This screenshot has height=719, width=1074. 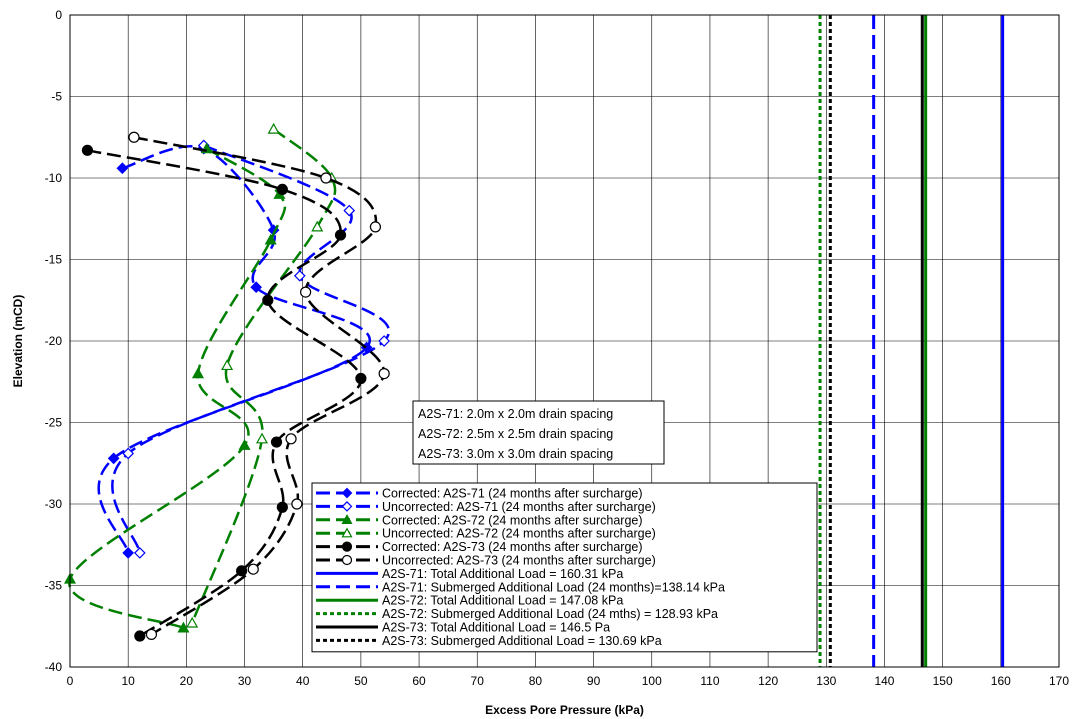 What do you see at coordinates (884, 681) in the screenshot?
I see `x-tick-label: 140` at bounding box center [884, 681].